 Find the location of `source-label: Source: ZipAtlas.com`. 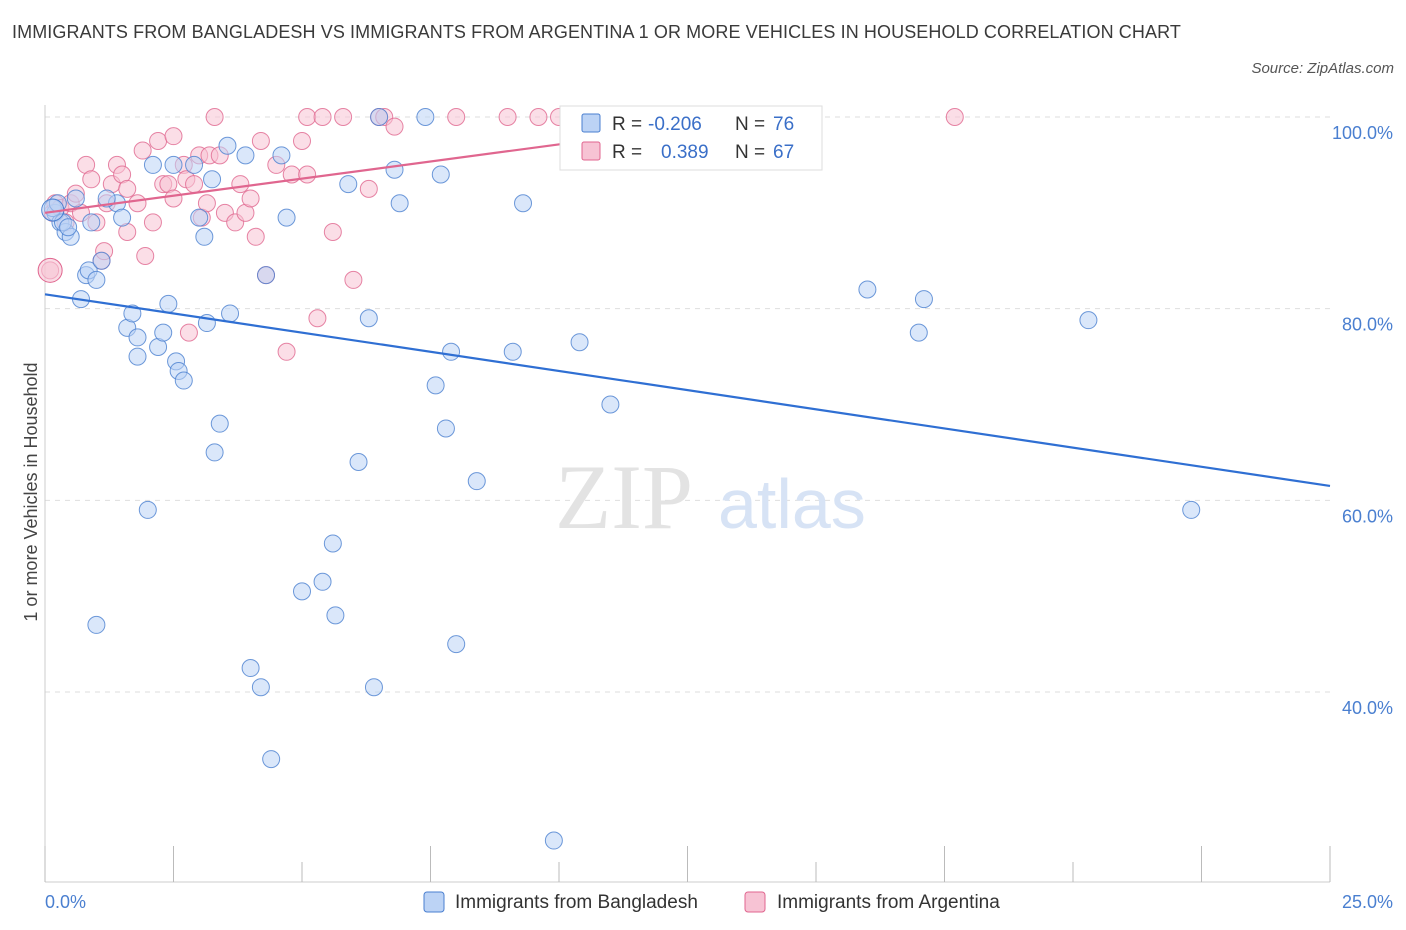

source-label: Source: ZipAtlas.com is located at coordinates (1322, 68).